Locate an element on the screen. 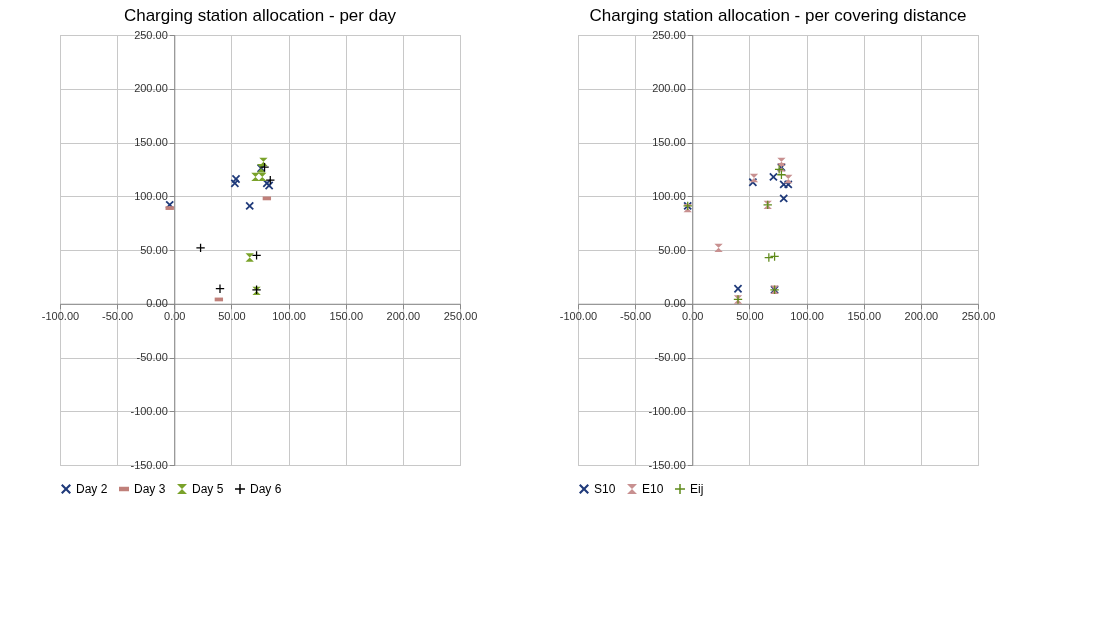 This screenshot has width=1097, height=639. legend-label: Day 5 is located at coordinates (208, 489).